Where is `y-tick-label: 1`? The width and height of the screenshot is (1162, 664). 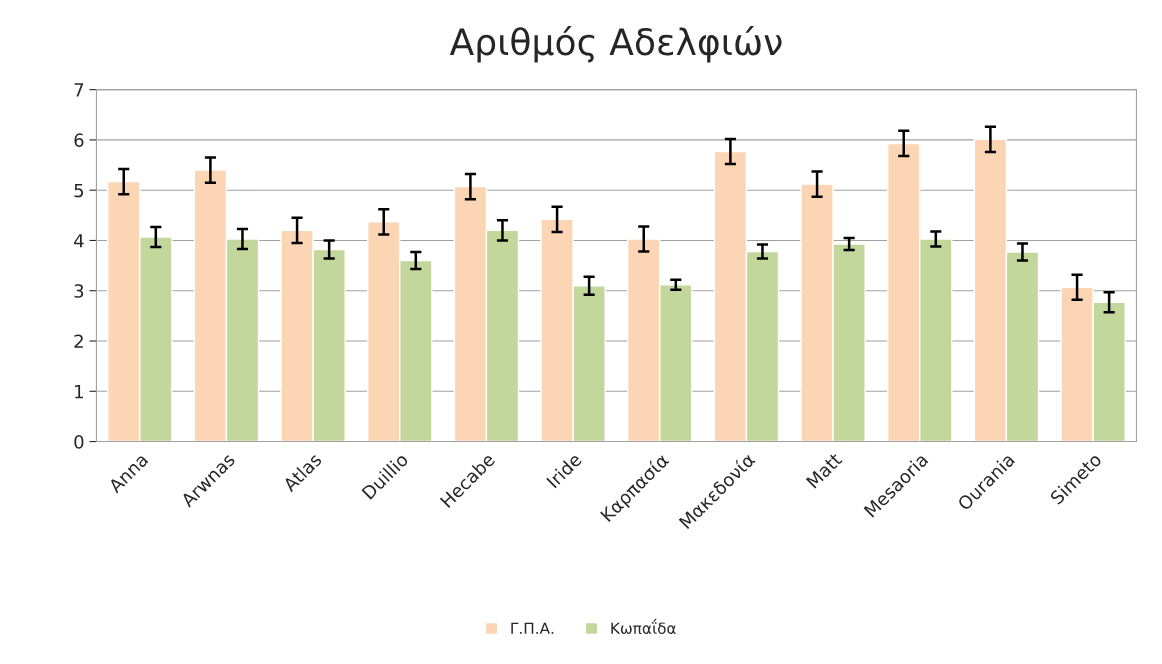 y-tick-label: 1 is located at coordinates (79, 391).